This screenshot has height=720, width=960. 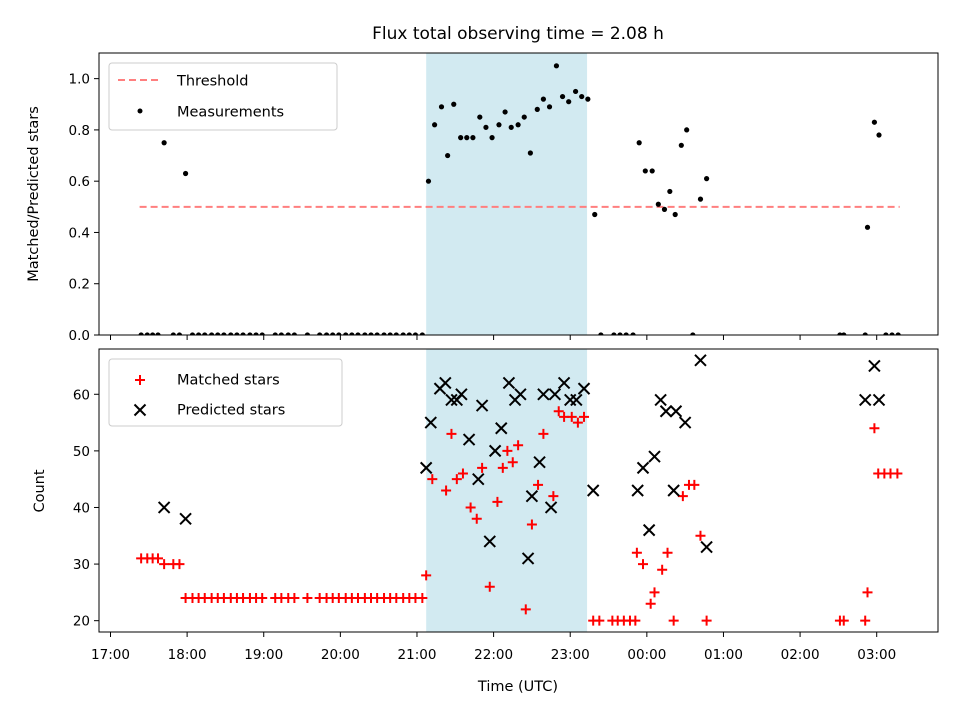 I want to click on bottom-y-tick-label: 20, so click(x=81, y=622).